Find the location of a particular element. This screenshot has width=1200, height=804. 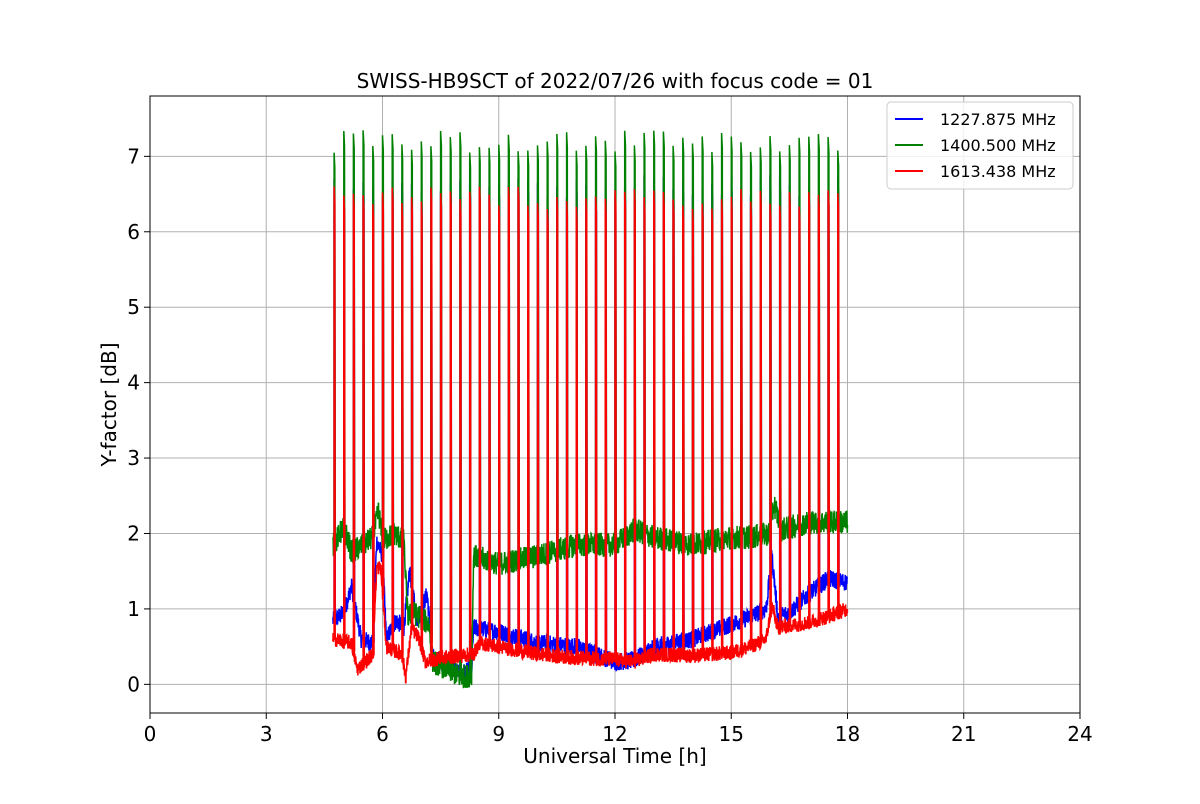

x-tick-label: 24 is located at coordinates (1079, 734).